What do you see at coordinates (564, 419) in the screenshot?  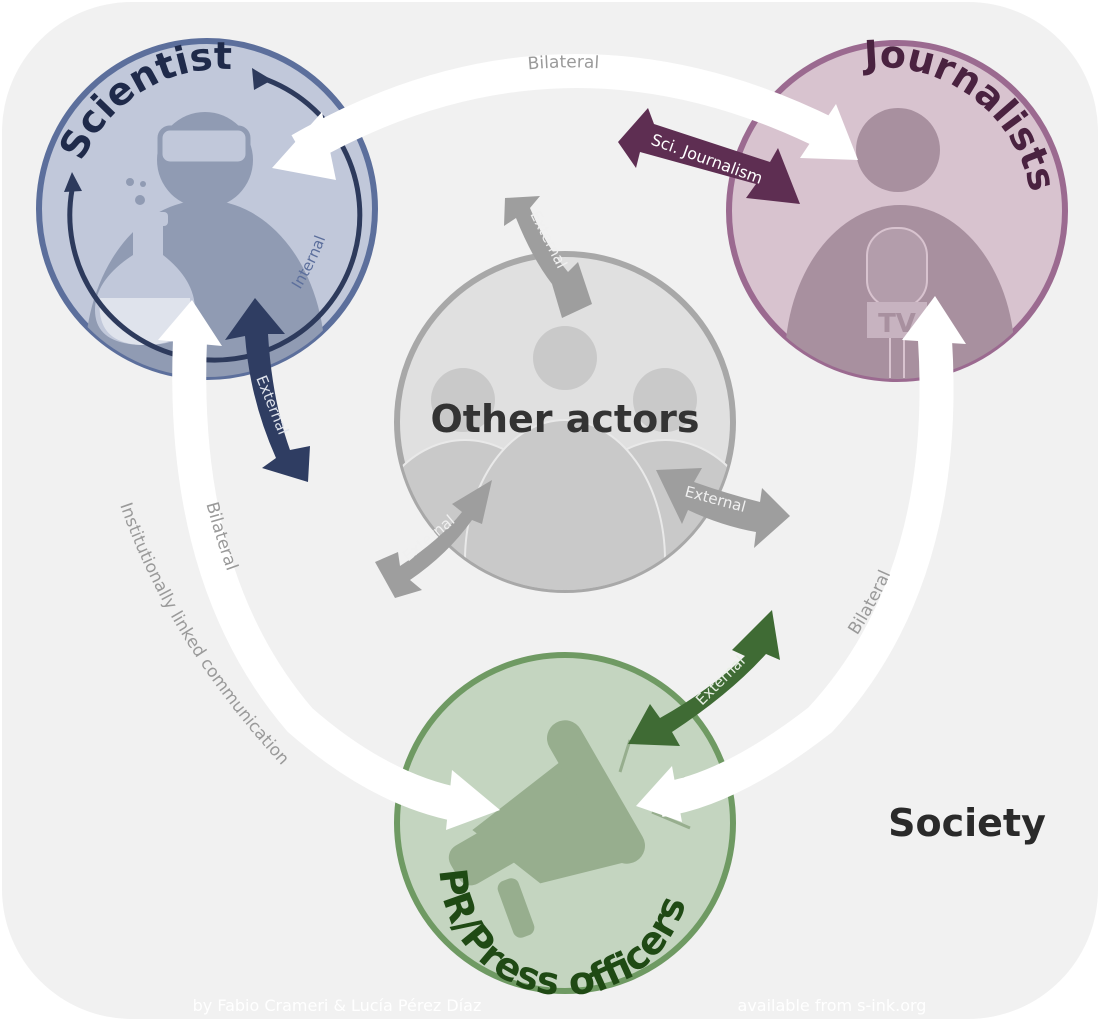 I see `other-actors-title: Other actors` at bounding box center [564, 419].